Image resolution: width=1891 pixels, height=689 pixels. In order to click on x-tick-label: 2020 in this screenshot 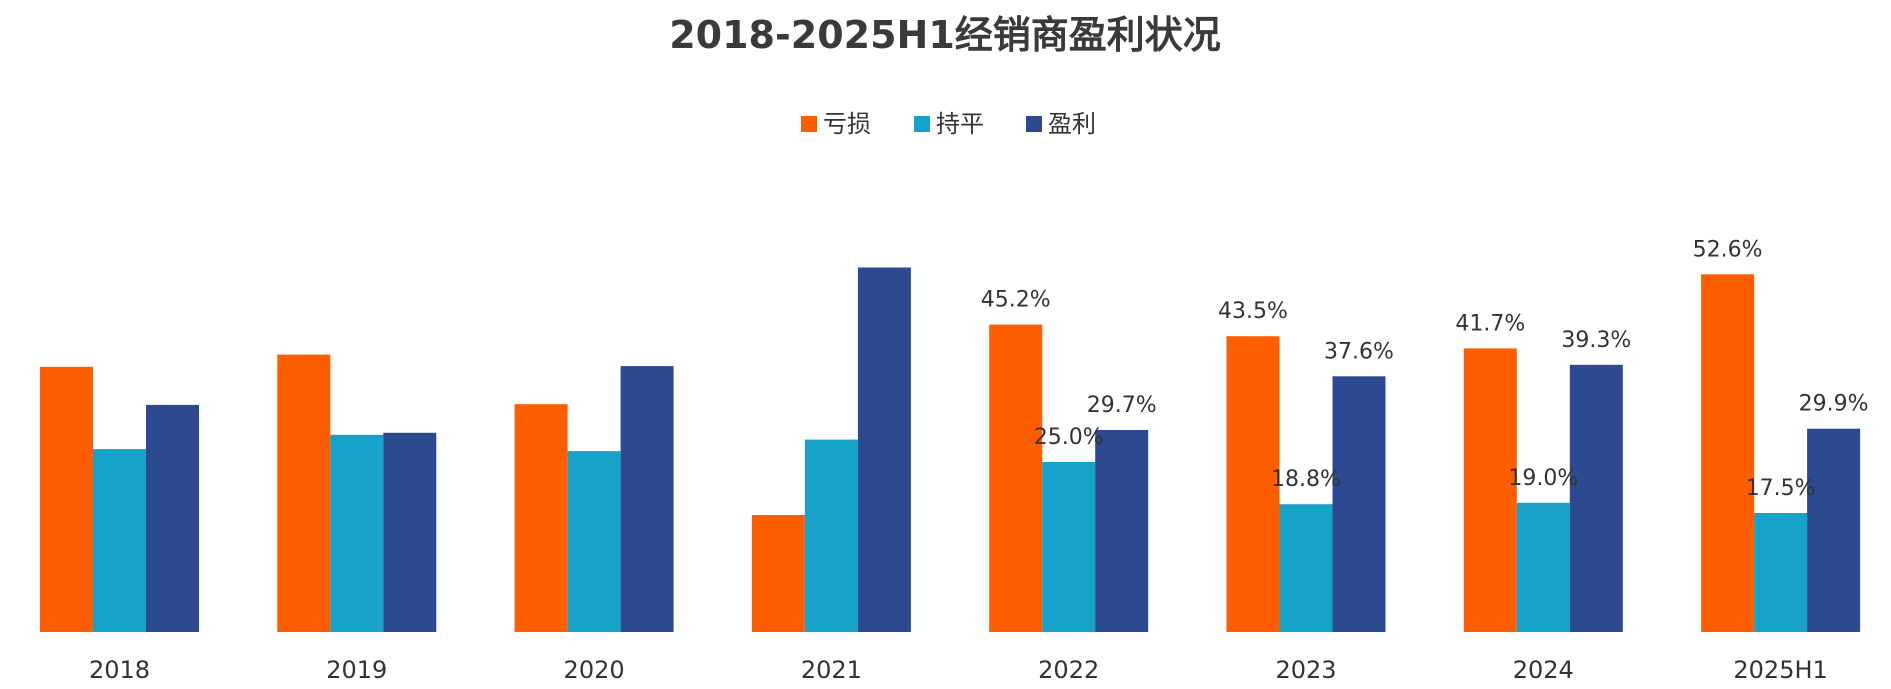, I will do `click(594, 670)`.